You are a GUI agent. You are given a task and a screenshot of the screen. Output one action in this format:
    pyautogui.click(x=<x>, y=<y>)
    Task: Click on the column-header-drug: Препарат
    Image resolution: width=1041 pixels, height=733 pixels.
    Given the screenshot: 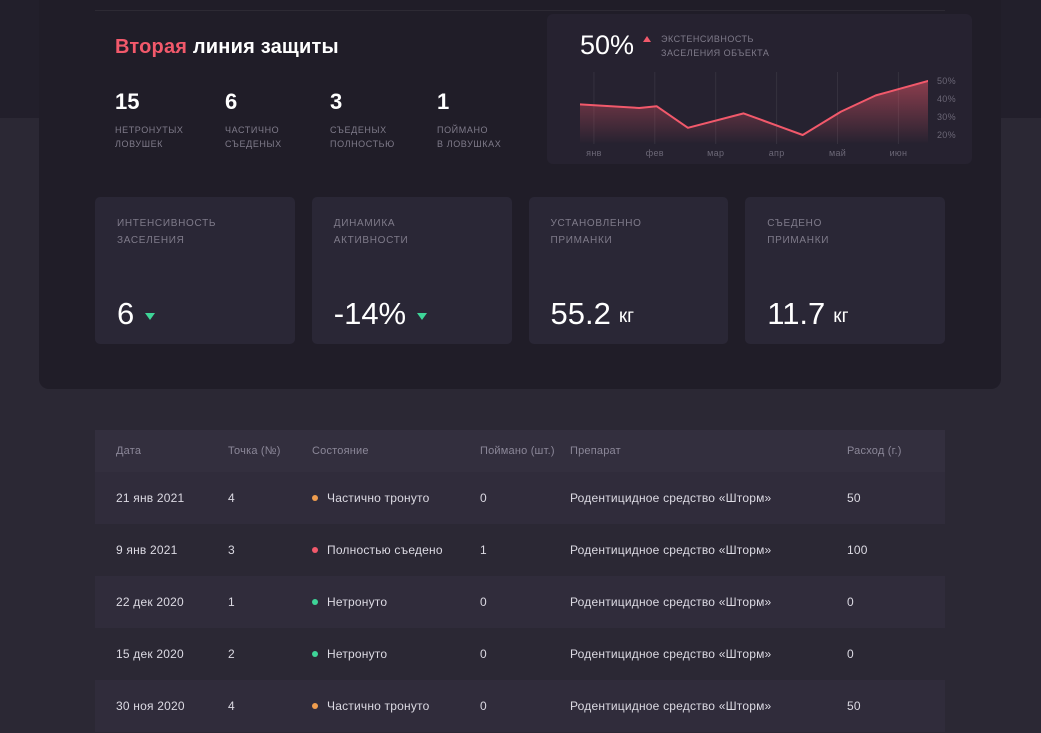 What is the action you would take?
    pyautogui.click(x=595, y=451)
    